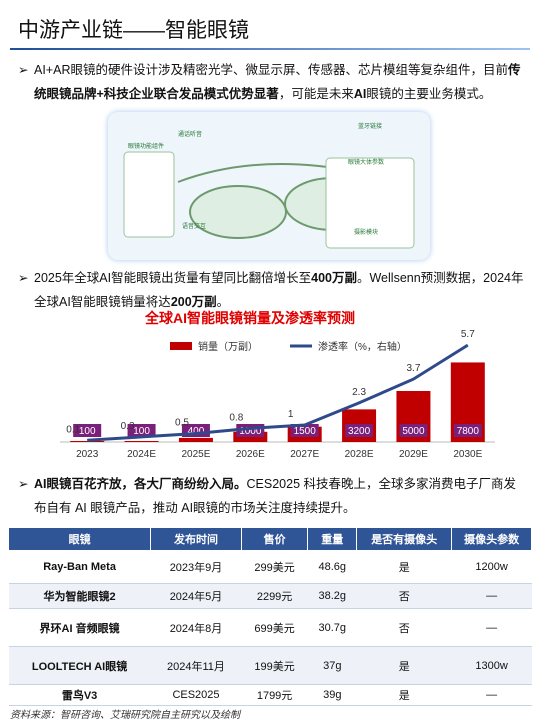 This screenshot has width=540, height=723. Describe the element at coordinates (146, 146) in the screenshot. I see `figure-label: 眼镜功能组件` at that location.